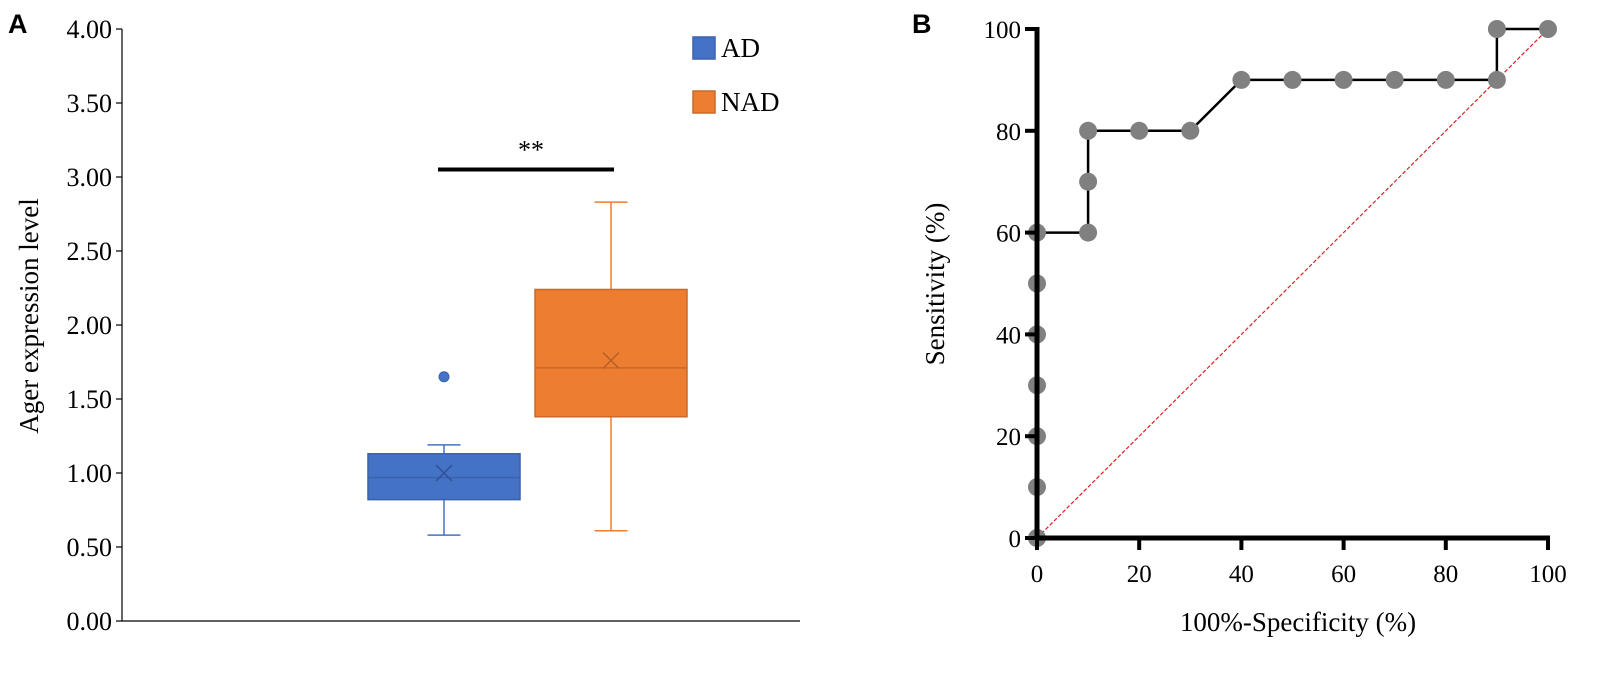 The image size is (1601, 674). I want to click on panel-b-y-tick-label: 100, so click(1003, 30).